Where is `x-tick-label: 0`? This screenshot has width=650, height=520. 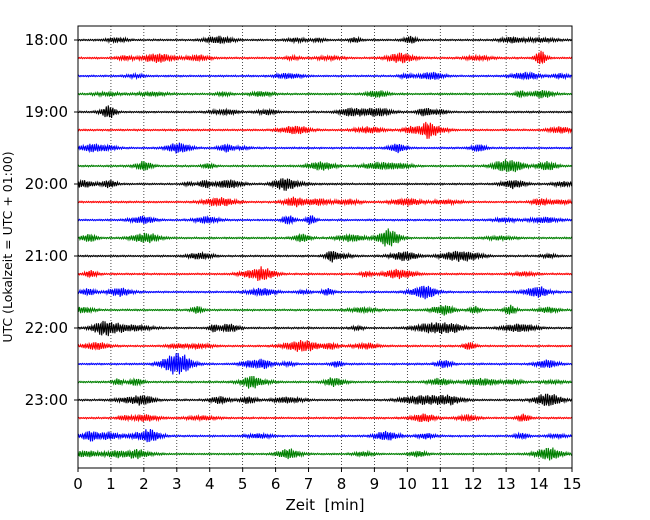 x-tick-label: 0 is located at coordinates (78, 484).